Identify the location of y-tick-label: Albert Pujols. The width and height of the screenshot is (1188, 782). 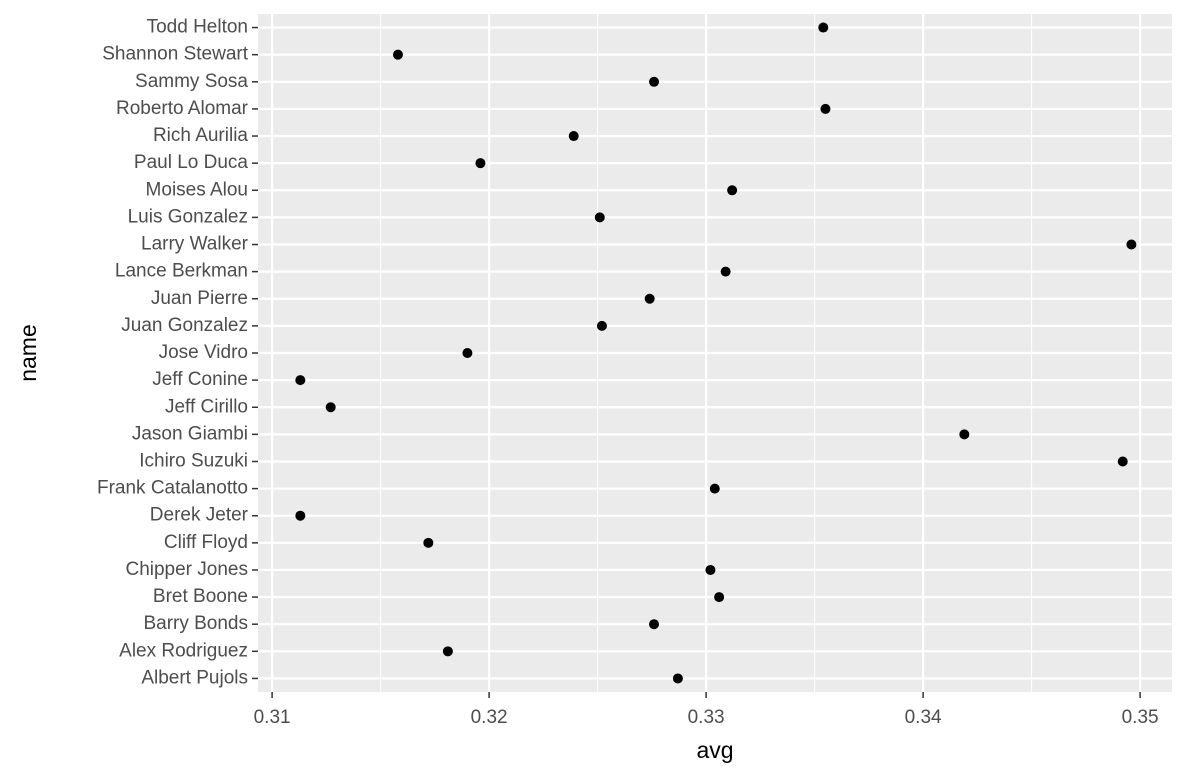
(194, 677).